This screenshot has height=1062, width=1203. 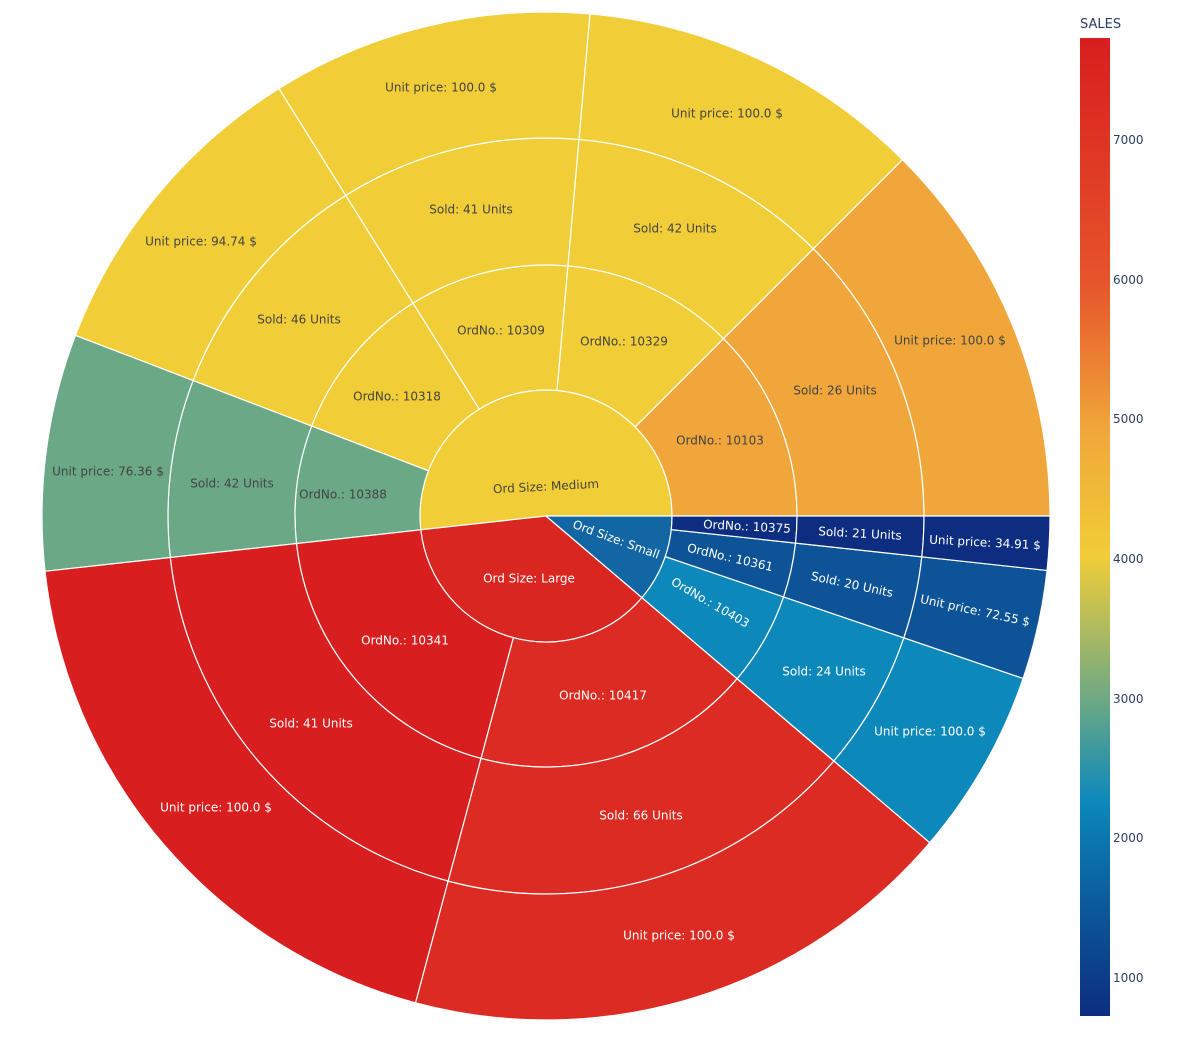 What do you see at coordinates (1128, 838) in the screenshot?
I see `colorbar-tick-label: 2000` at bounding box center [1128, 838].